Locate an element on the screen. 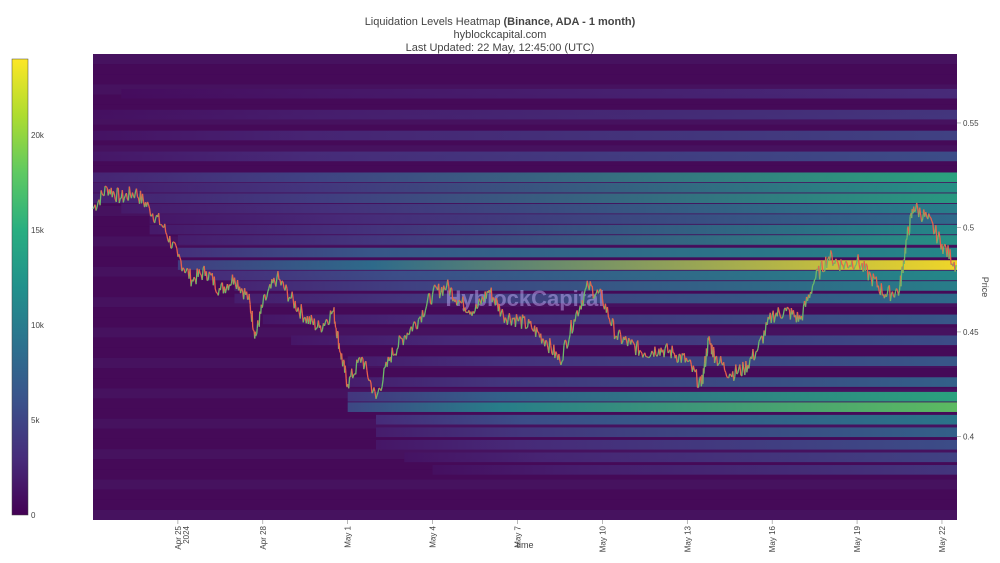  colorbar-tick-label: 0 is located at coordinates (33, 515).